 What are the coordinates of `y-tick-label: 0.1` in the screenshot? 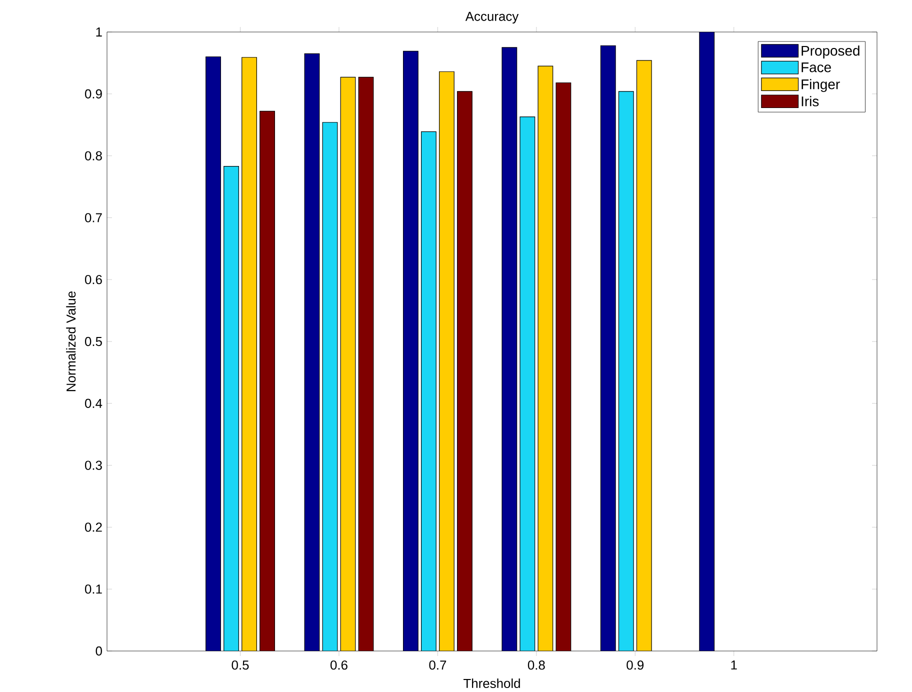 It's located at (93, 589).